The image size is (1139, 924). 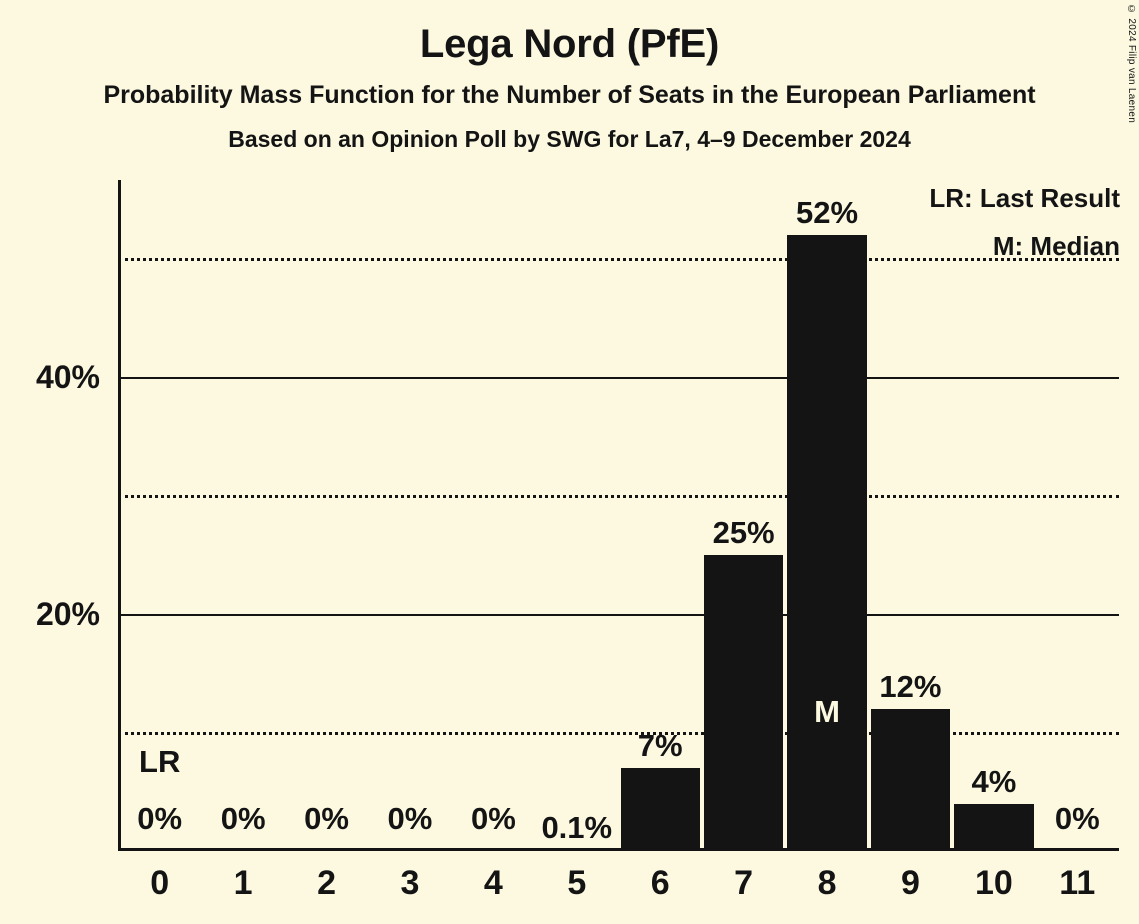 What do you see at coordinates (618, 849) in the screenshot?
I see `x-axis-line` at bounding box center [618, 849].